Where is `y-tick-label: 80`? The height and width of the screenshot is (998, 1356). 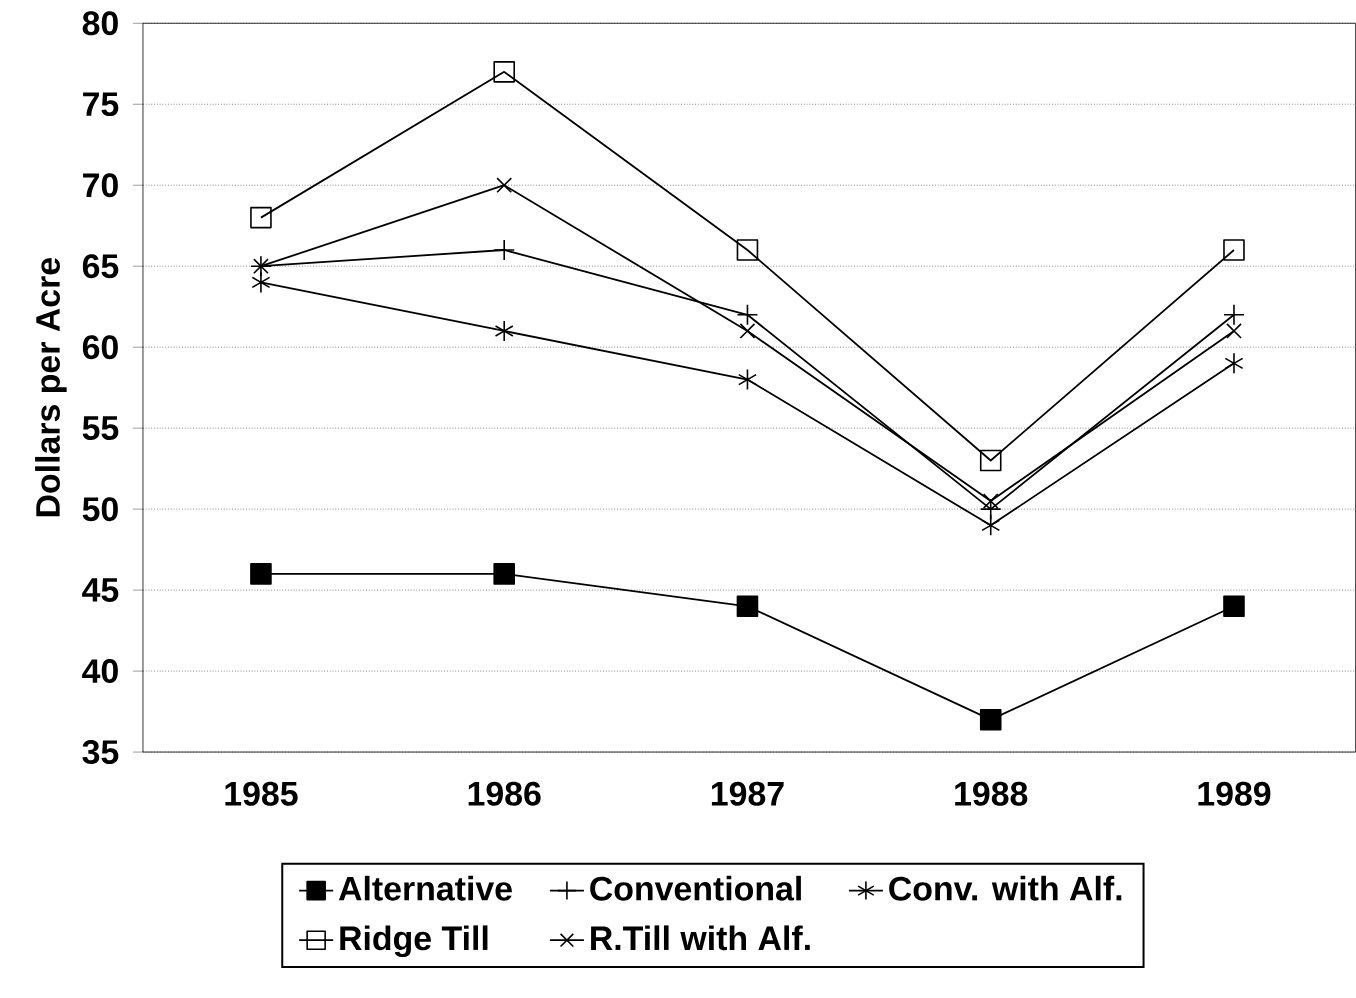
y-tick-label: 80 is located at coordinates (100, 23).